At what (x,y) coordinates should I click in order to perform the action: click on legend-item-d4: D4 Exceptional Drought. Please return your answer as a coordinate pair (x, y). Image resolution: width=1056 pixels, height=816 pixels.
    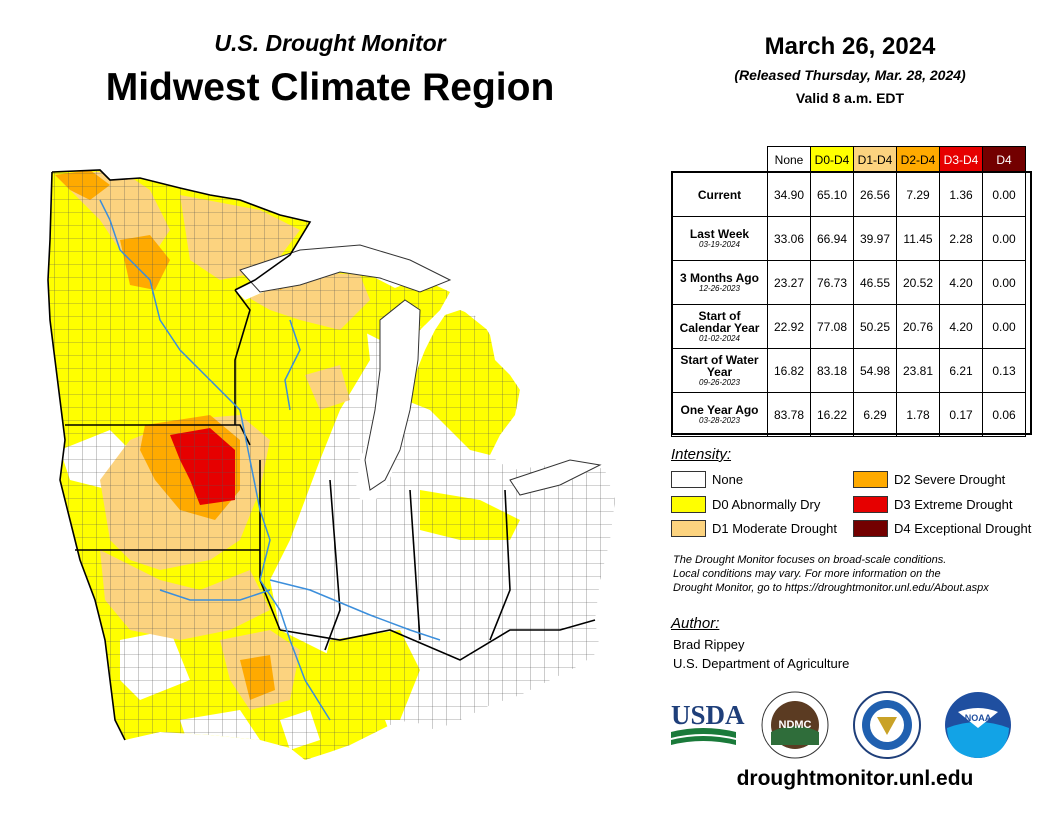
    Looking at the image, I should click on (942, 528).